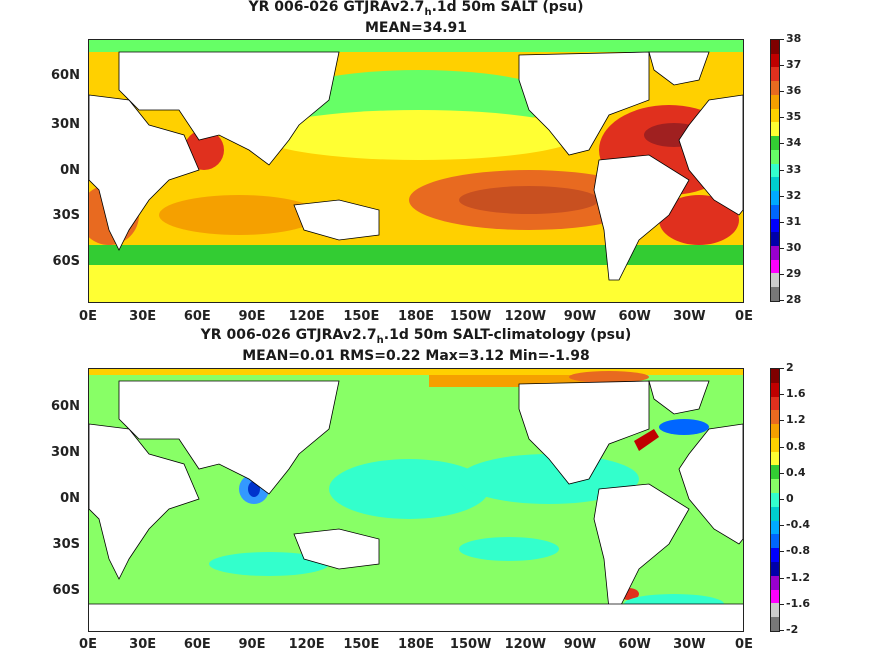 The height and width of the screenshot is (656, 875). What do you see at coordinates (66, 544) in the screenshot?
I see `chart2-ylabel-30s: 30S` at bounding box center [66, 544].